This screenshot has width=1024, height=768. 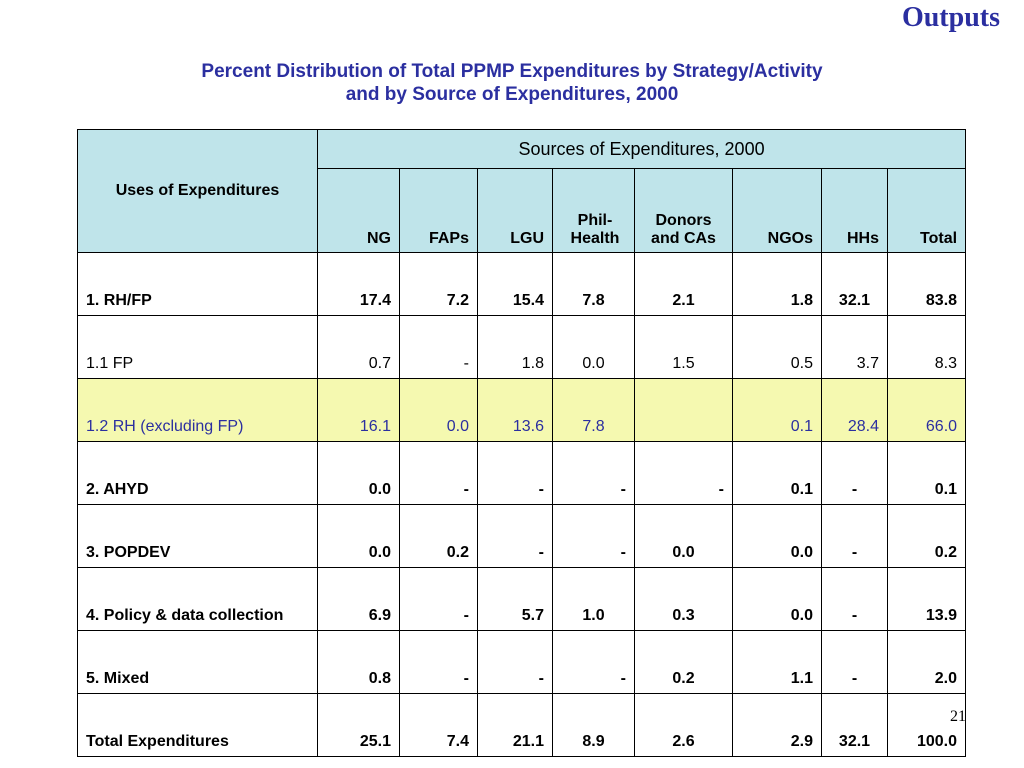 I want to click on cell-ngos: 2.9, so click(x=777, y=725).